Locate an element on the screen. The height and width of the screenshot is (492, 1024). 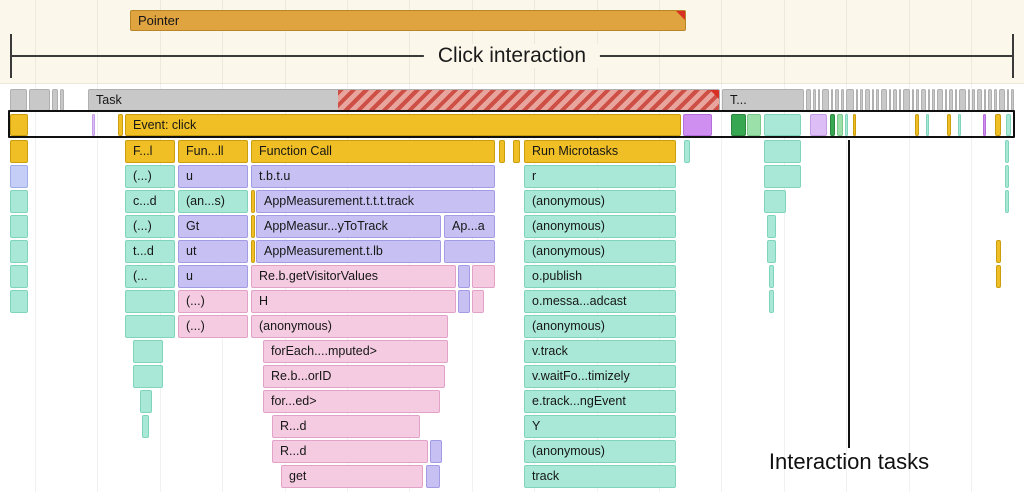
flame-entry: t.b.t.u is located at coordinates (373, 176).